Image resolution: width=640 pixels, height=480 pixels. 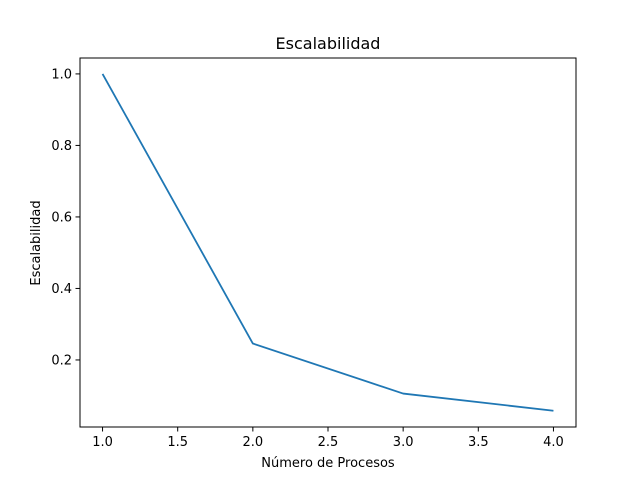 I want to click on x-axis: 1.0 1.5 2.0 2.5 3.0 3.5 4.0, so click(x=328, y=438).